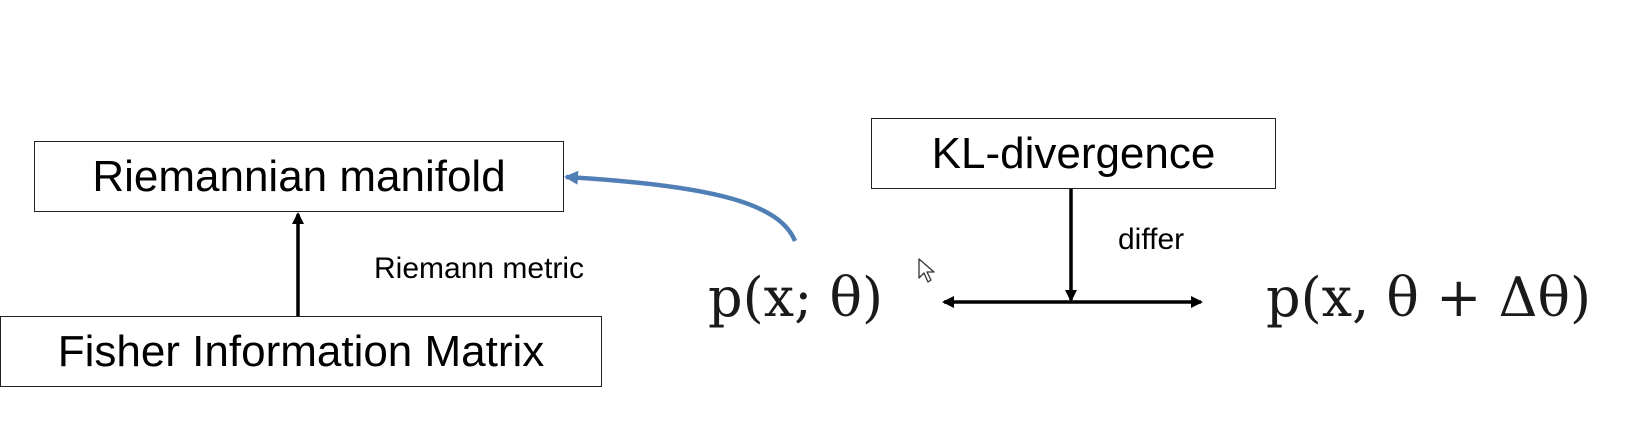 The width and height of the screenshot is (1637, 438). What do you see at coordinates (1429, 297) in the screenshot?
I see `distribution-p-theta-plus-delta: p(x, θ + Δθ)` at bounding box center [1429, 297].